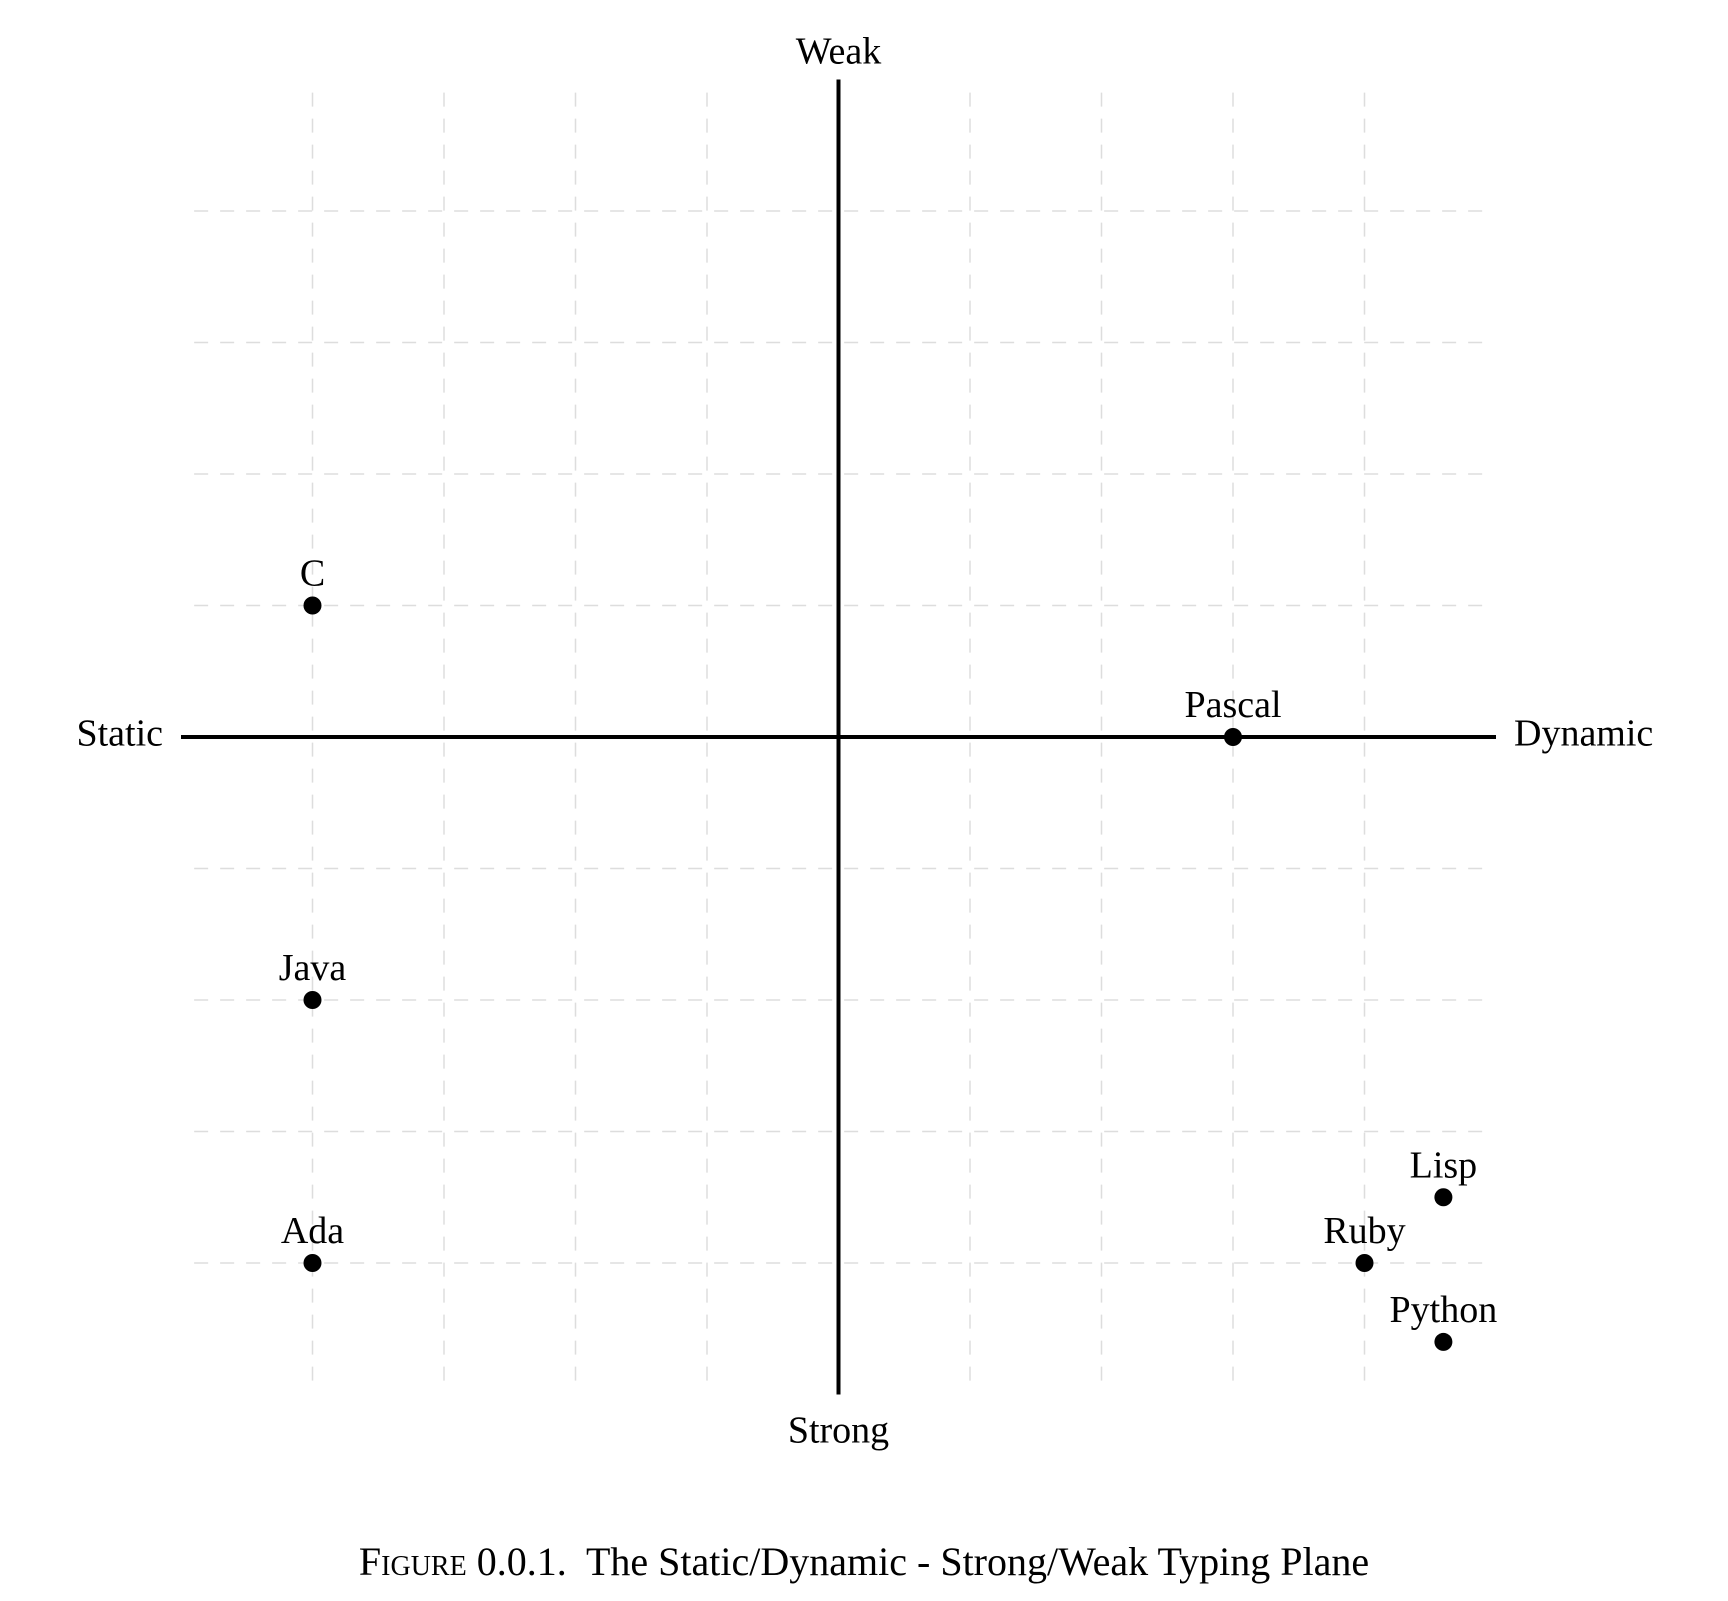 The height and width of the screenshot is (1601, 1728). I want to click on data-point-c, so click(312, 605).